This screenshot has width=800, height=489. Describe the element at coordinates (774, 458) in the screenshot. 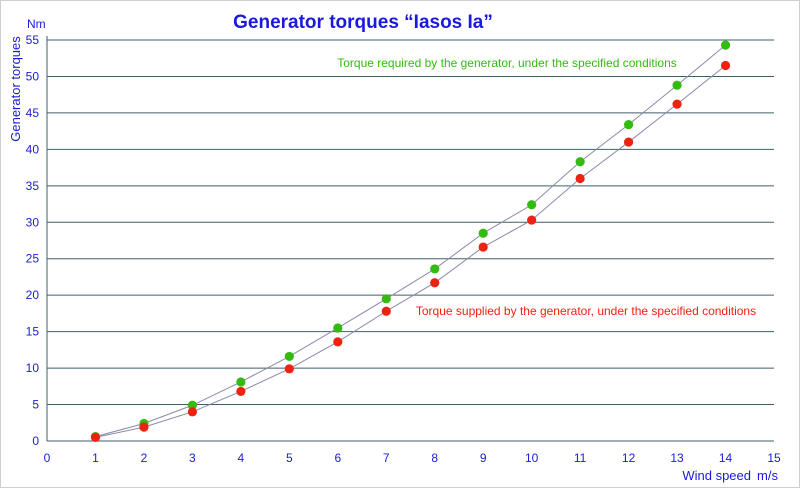

I see `x-tick-label: 15` at that location.